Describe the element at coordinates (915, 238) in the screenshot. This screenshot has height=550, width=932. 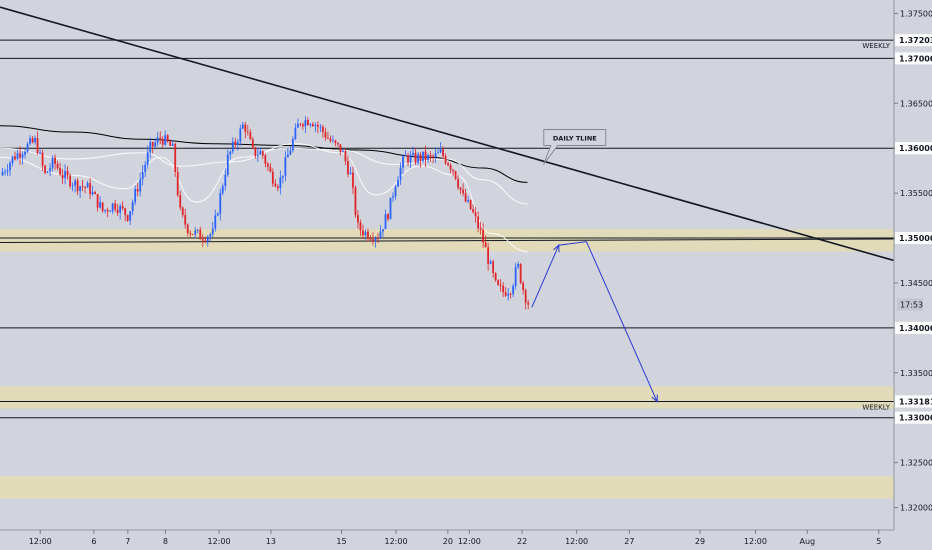
I see `price-label-3: 1.35000` at that location.